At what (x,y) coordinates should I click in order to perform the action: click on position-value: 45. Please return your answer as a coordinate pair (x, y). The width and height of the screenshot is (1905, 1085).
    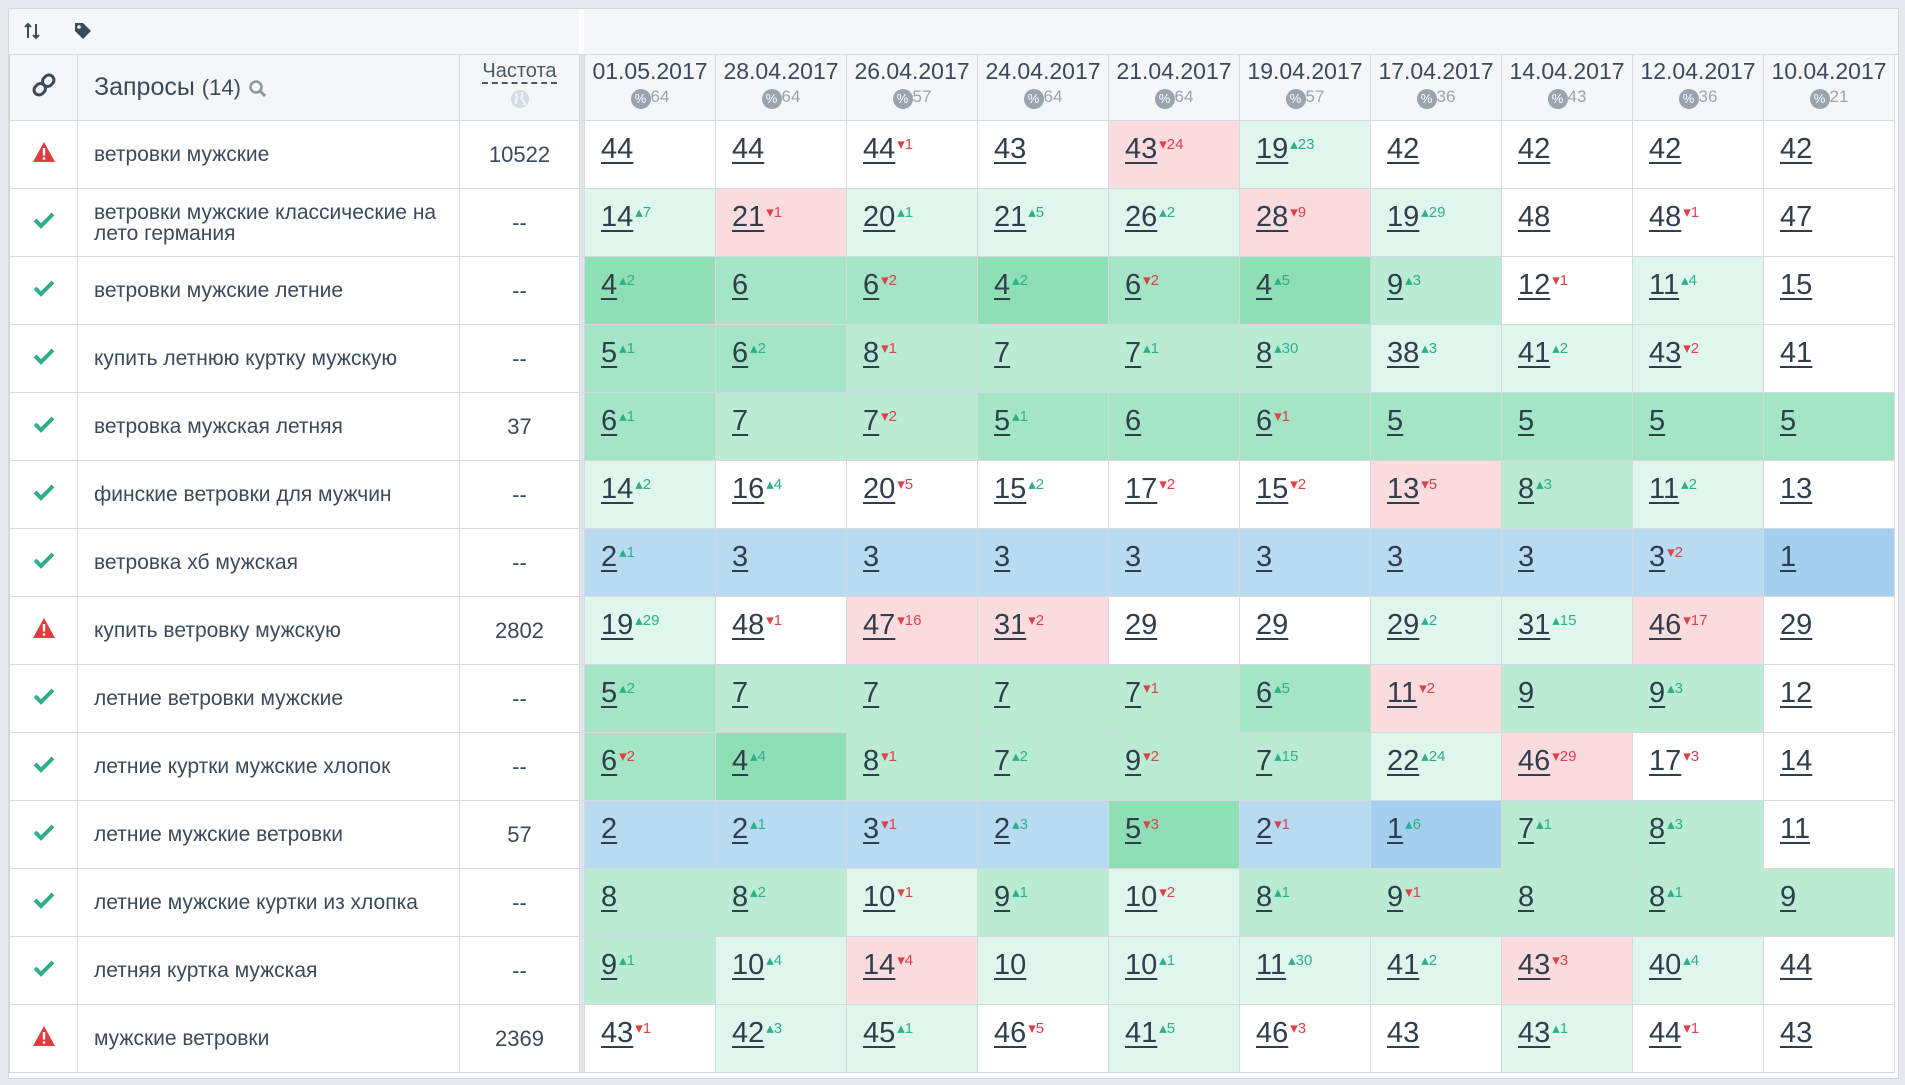
    Looking at the image, I should click on (879, 1033).